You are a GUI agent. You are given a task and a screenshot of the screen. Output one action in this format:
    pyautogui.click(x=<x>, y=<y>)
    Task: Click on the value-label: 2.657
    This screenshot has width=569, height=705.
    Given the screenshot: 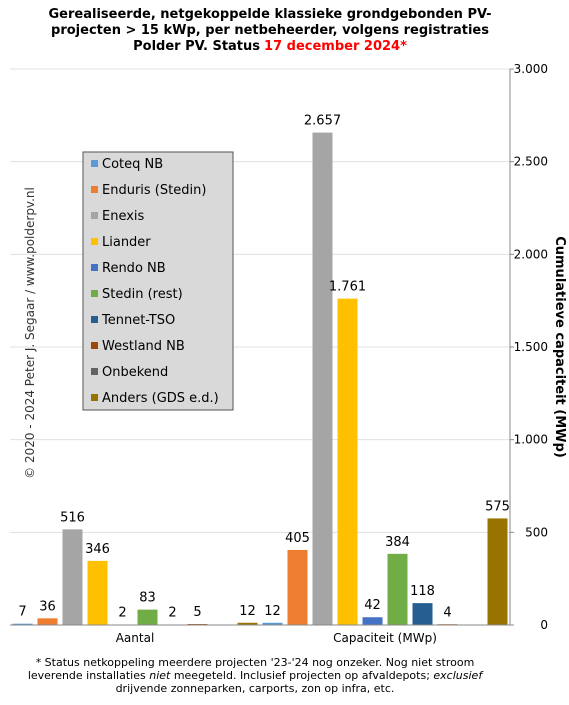 What is the action you would take?
    pyautogui.click(x=322, y=121)
    